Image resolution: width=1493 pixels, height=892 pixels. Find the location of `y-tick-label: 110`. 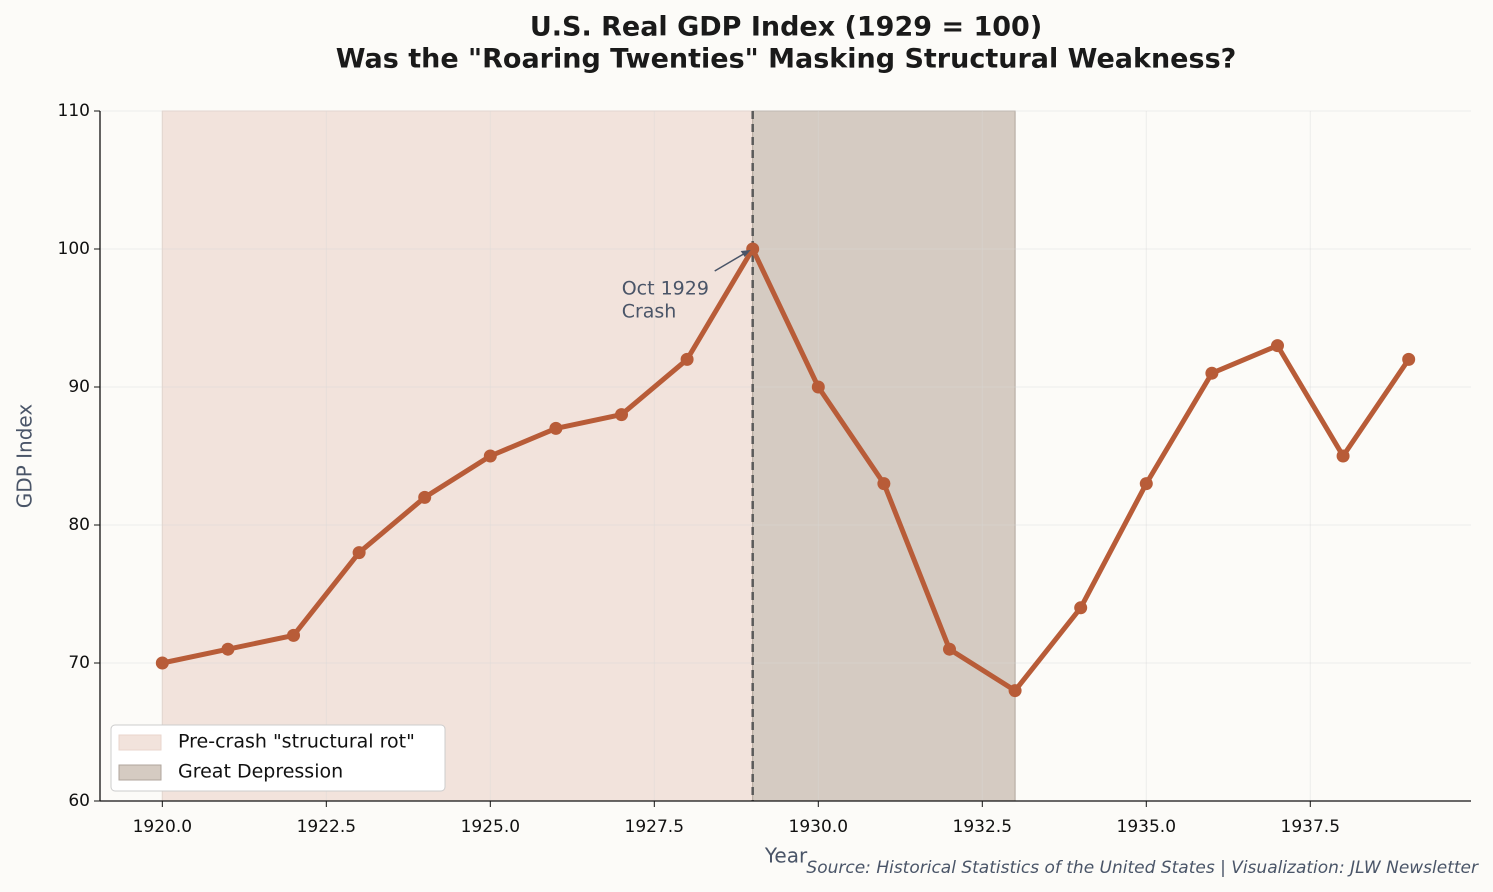

y-tick-label: 110 is located at coordinates (74, 111).